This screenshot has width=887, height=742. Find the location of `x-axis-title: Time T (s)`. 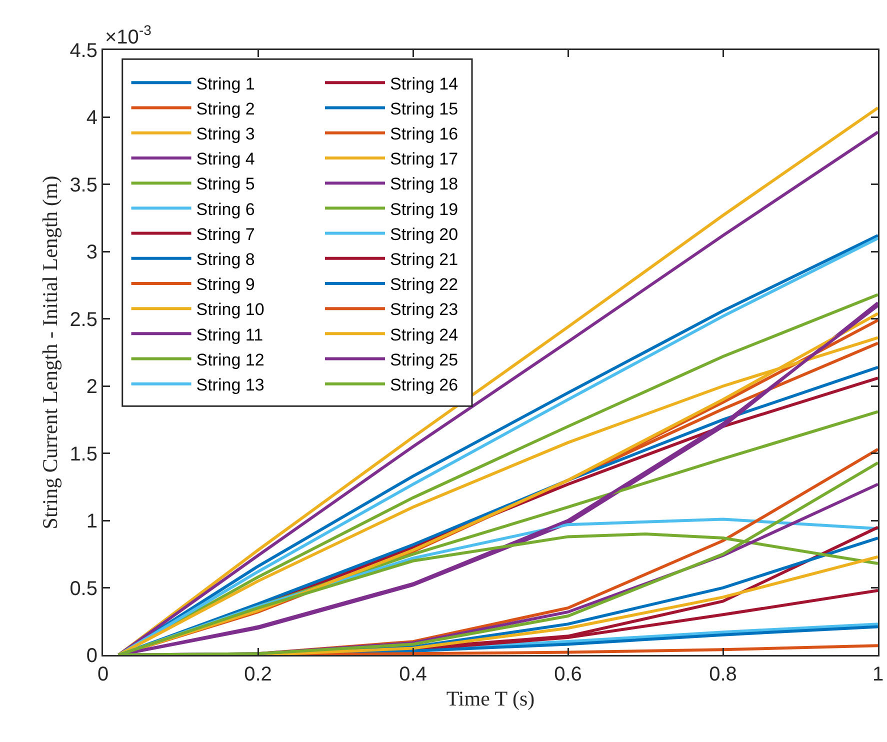

x-axis-title: Time T (s) is located at coordinates (490, 698).